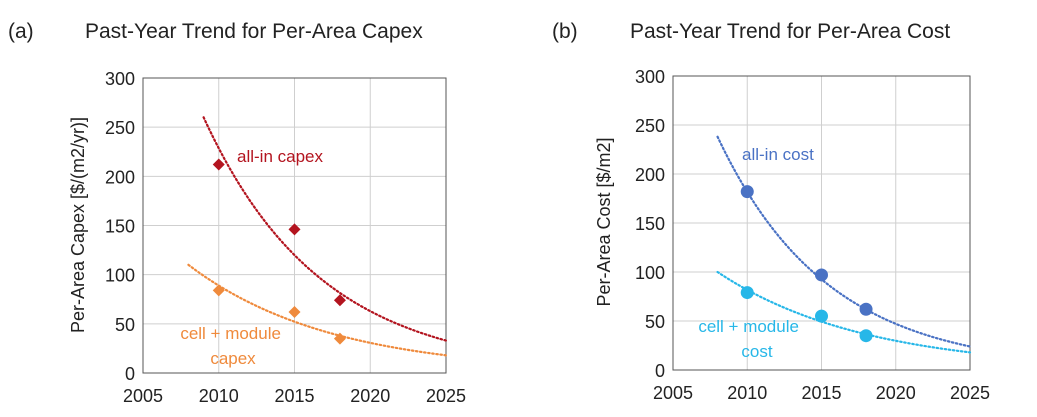 Image resolution: width=1037 pixels, height=417 pixels. Describe the element at coordinates (21, 31) in the screenshot. I see `panel-a-label: (a)` at that location.